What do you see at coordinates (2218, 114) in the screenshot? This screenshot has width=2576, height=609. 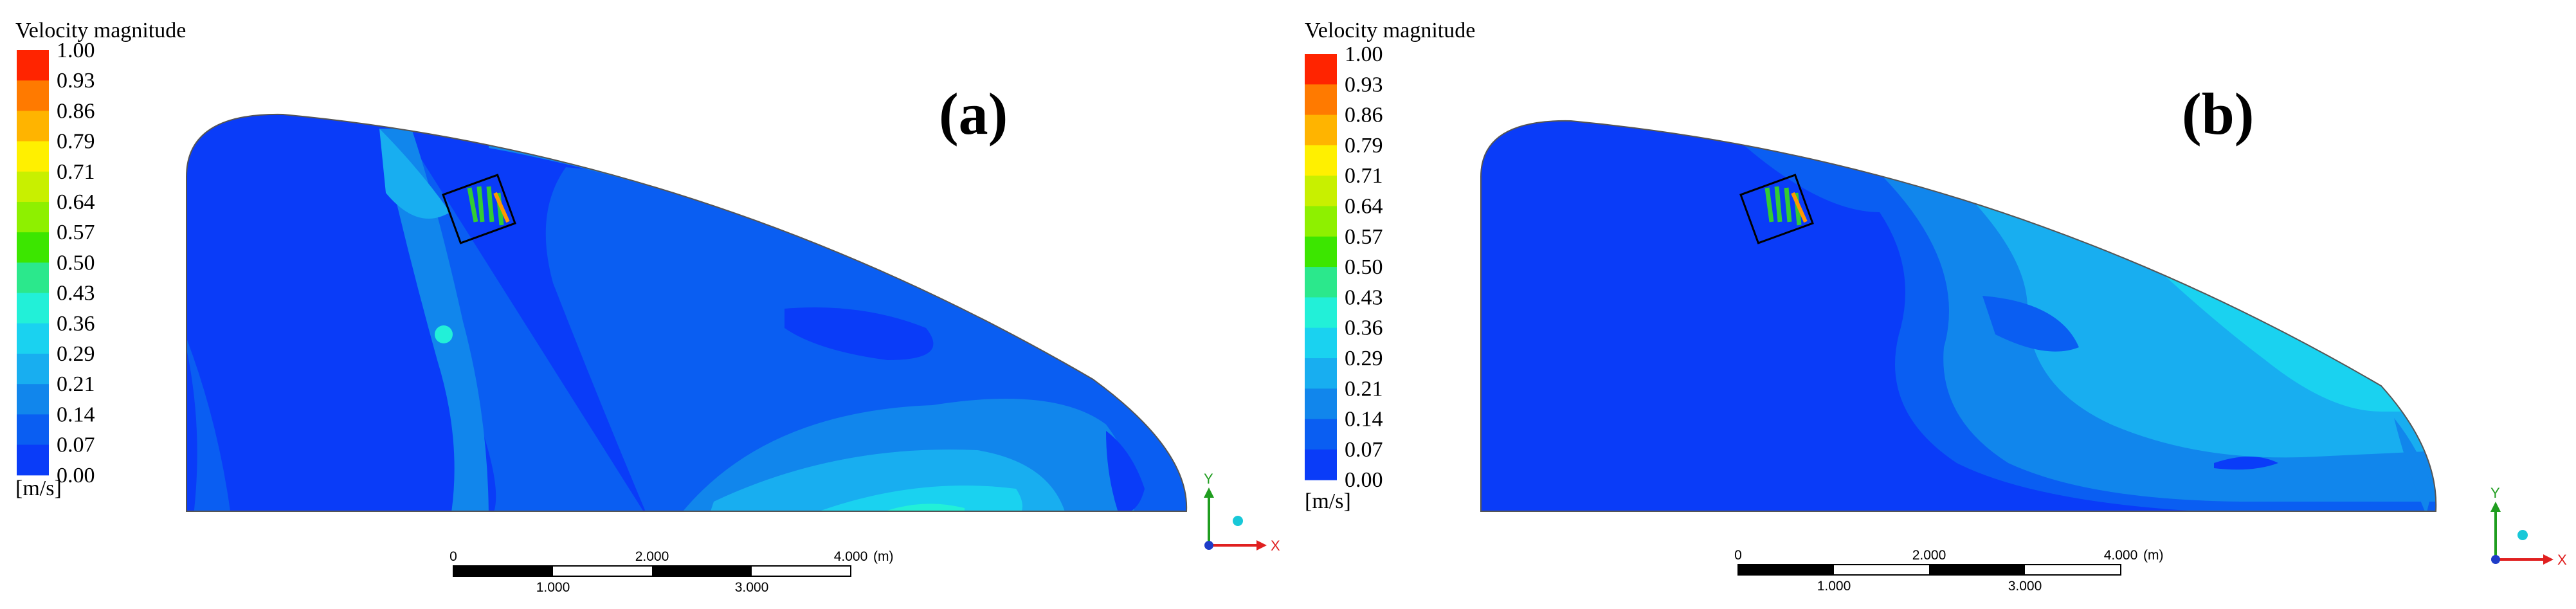 I see `panel-label: (b)` at bounding box center [2218, 114].